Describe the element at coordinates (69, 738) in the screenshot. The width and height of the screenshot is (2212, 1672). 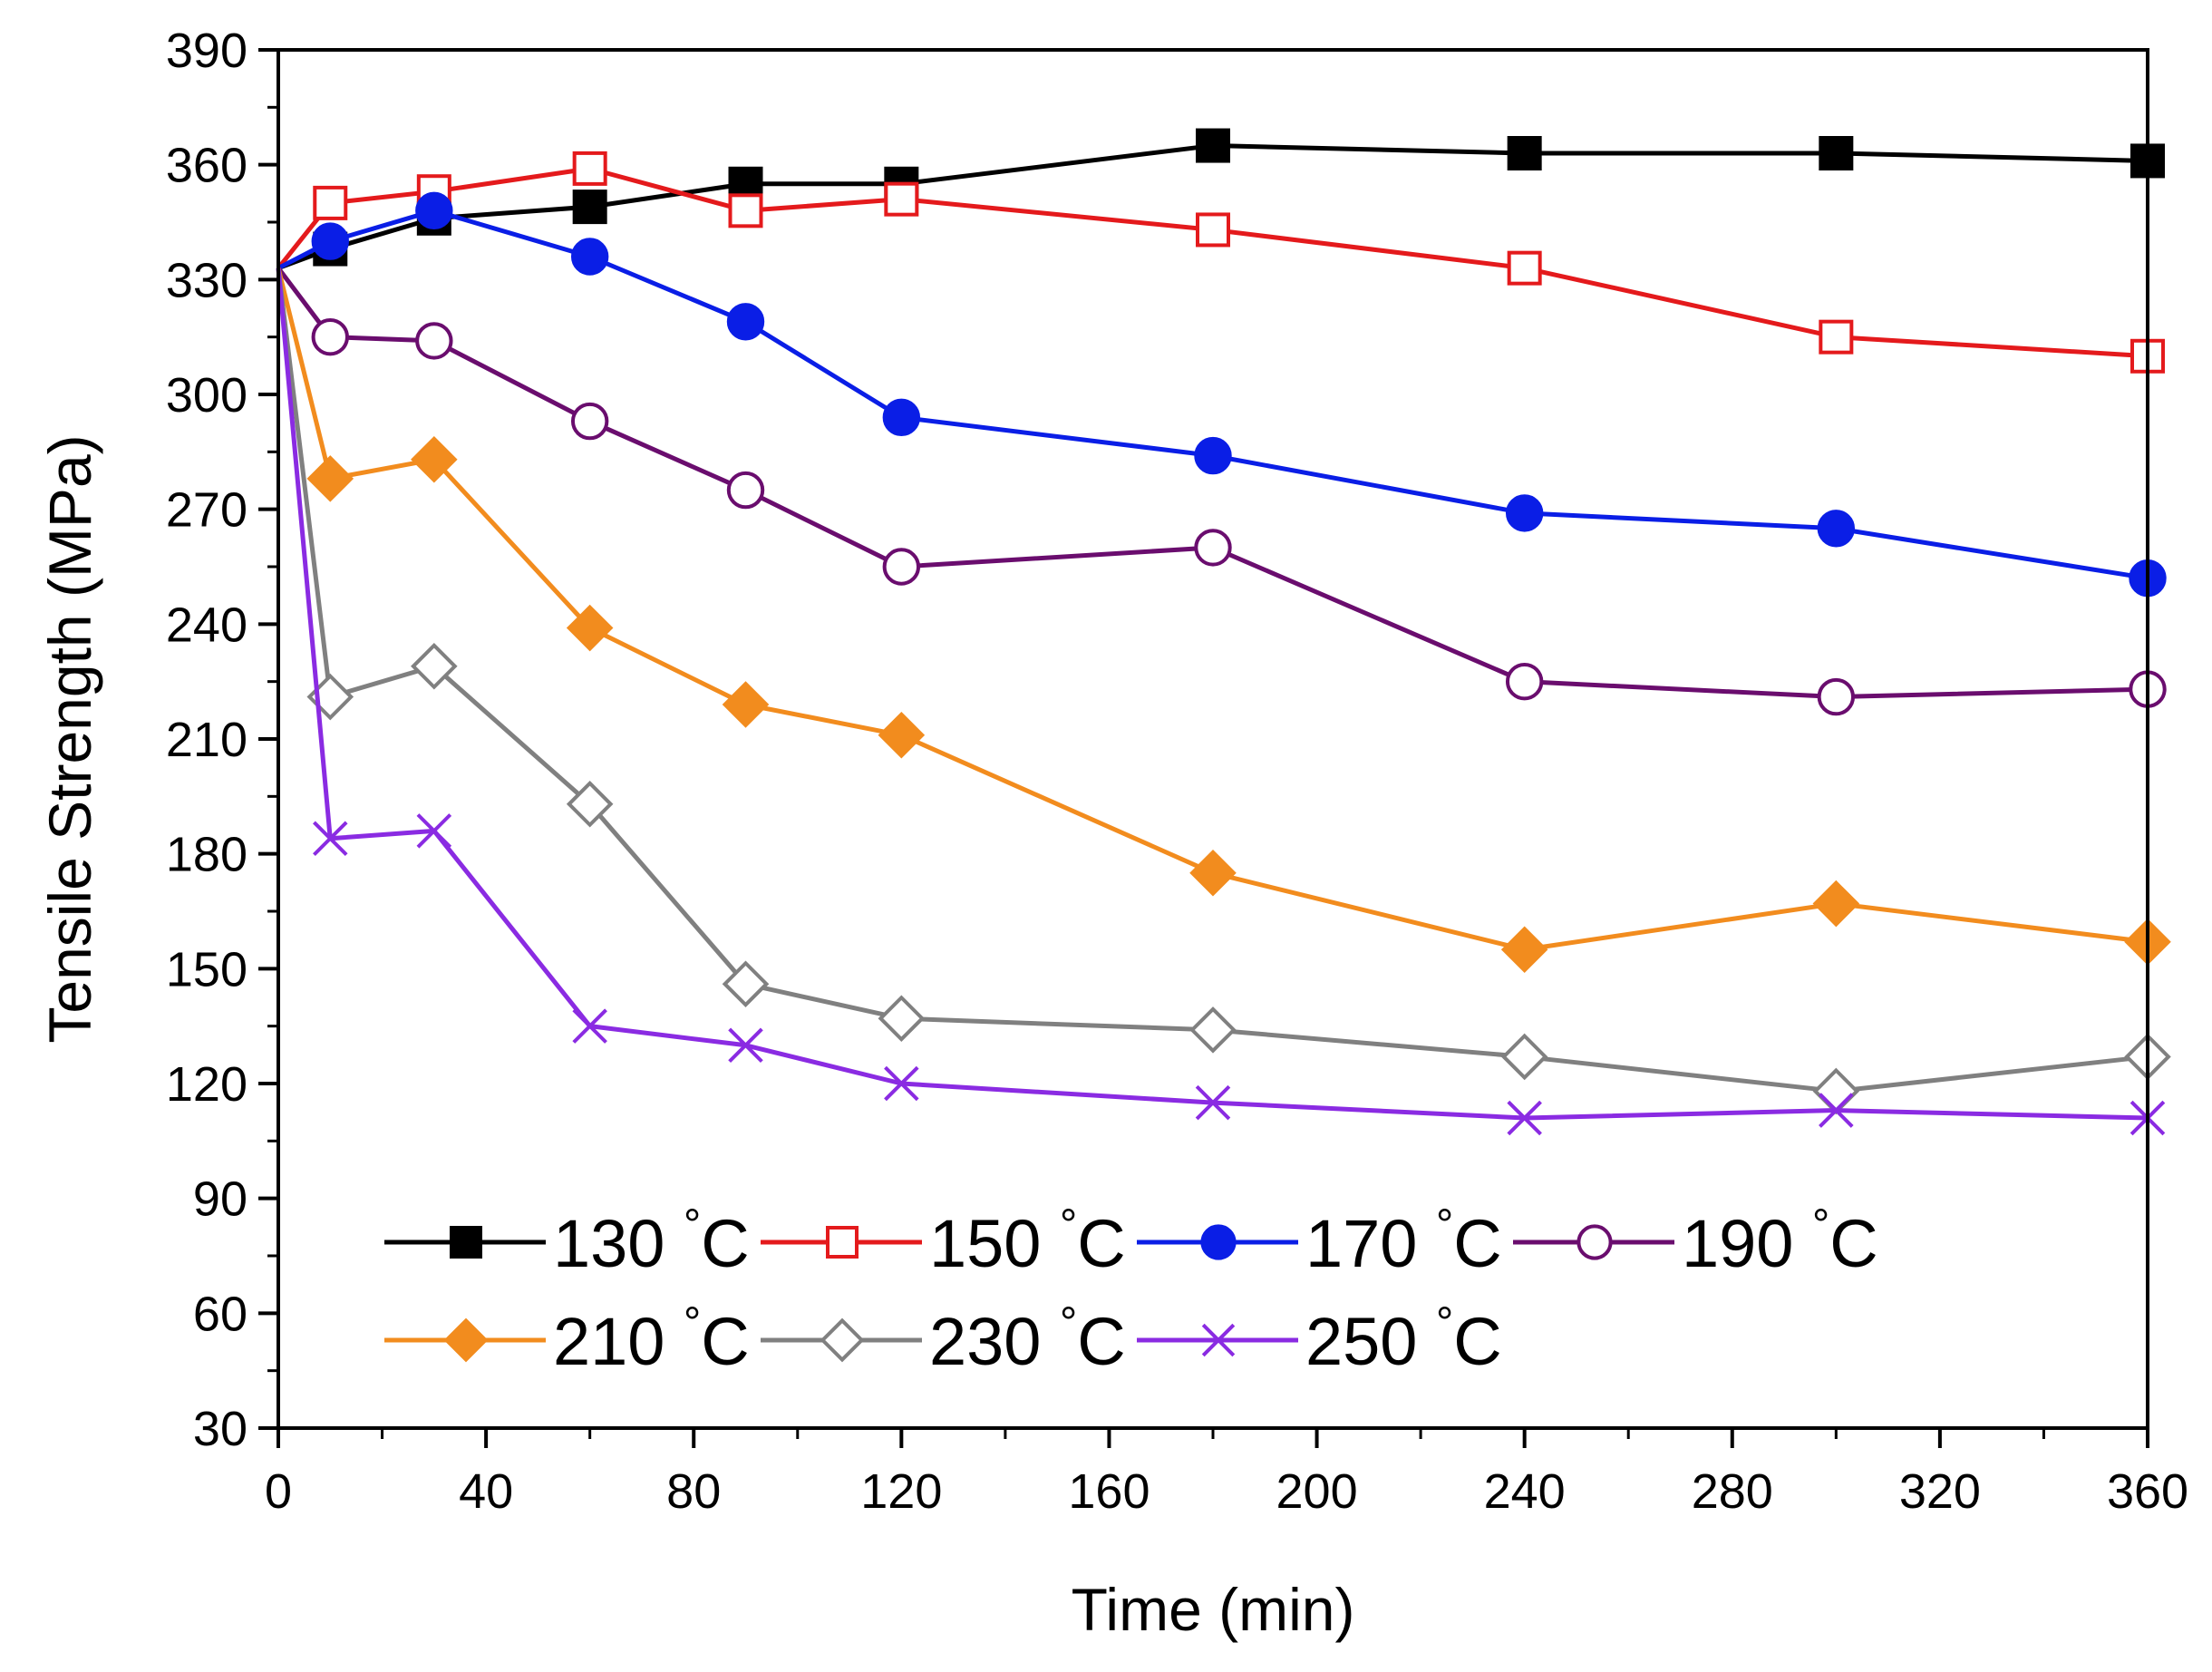
I see `y-axis-title: Tensile Strength (MPa)` at that location.